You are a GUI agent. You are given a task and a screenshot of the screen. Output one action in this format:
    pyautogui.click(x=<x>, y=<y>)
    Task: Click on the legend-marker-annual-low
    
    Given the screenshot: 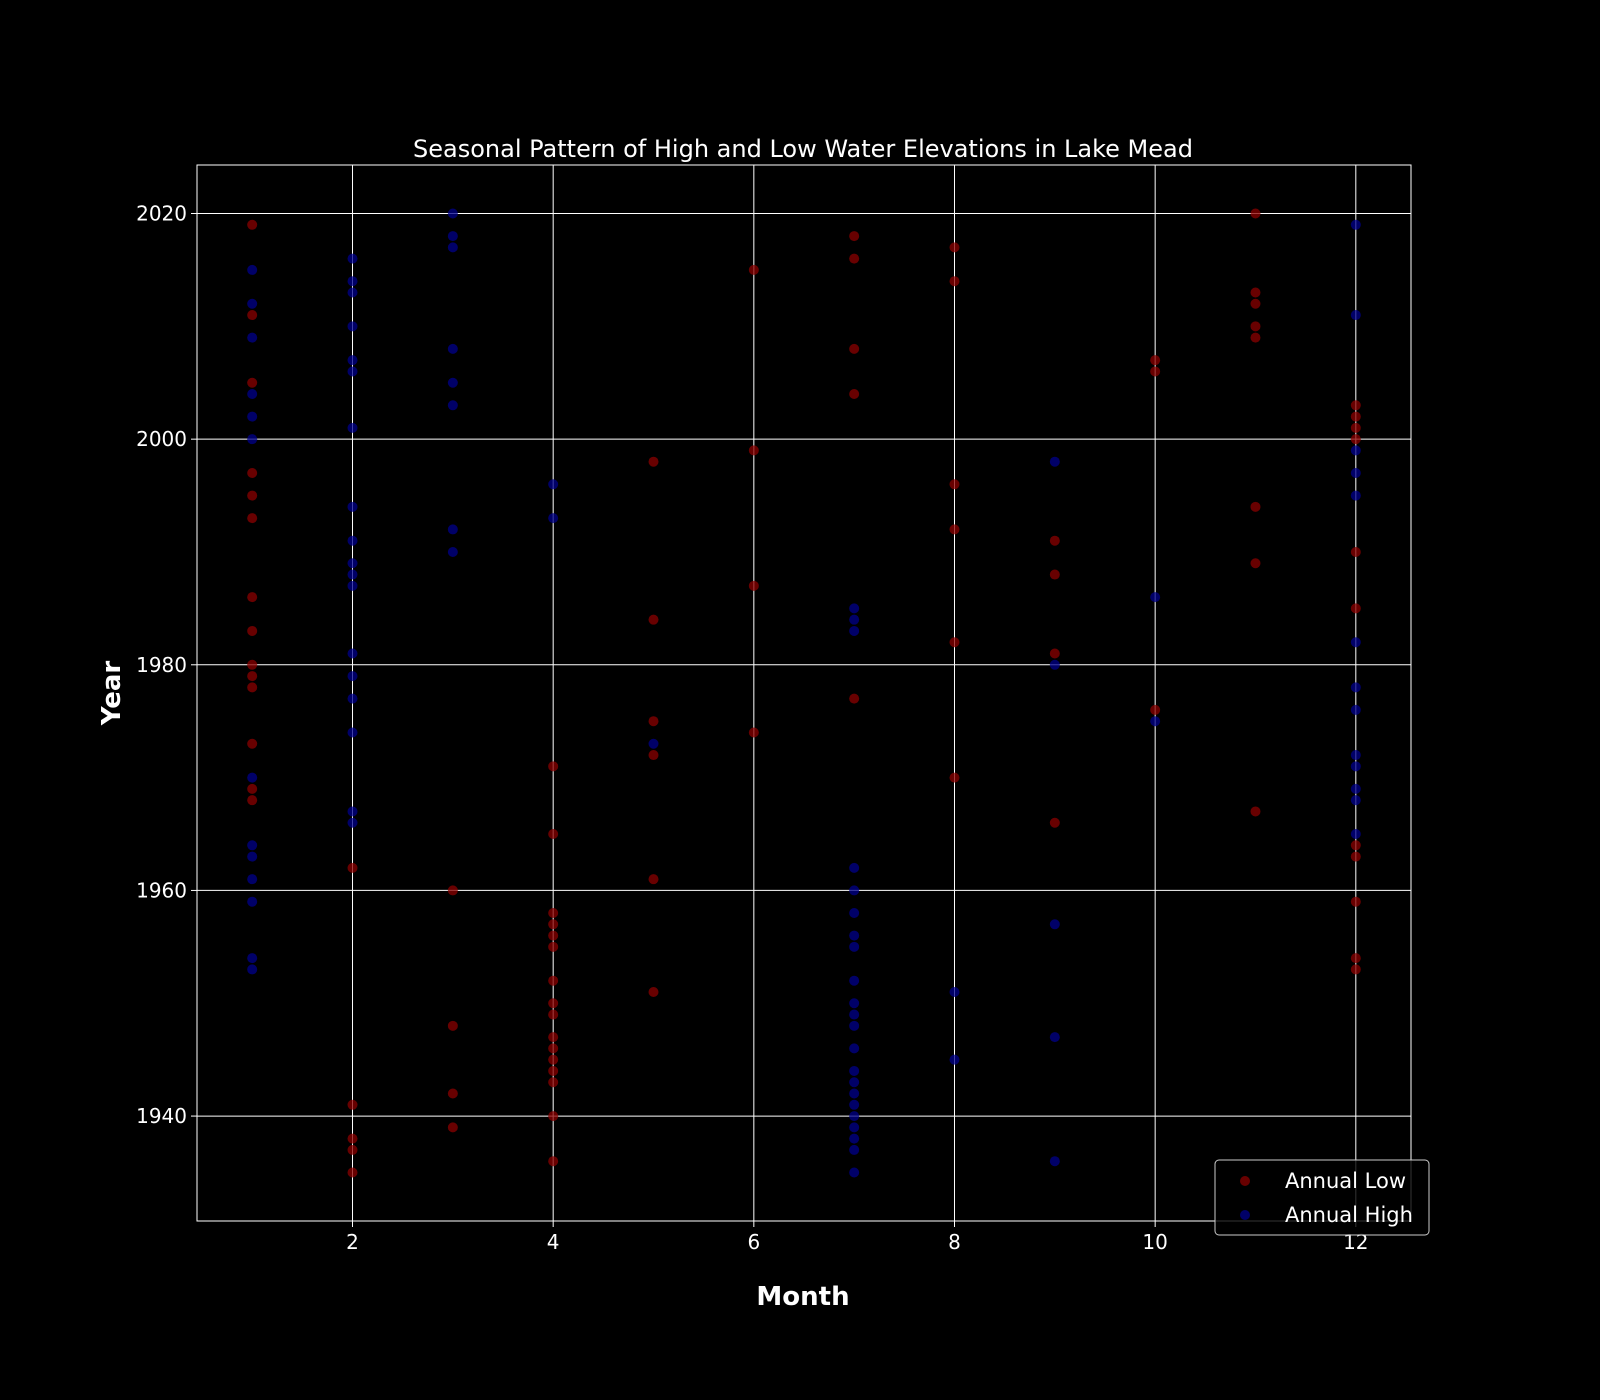 What is the action you would take?
    pyautogui.click(x=1245, y=1181)
    